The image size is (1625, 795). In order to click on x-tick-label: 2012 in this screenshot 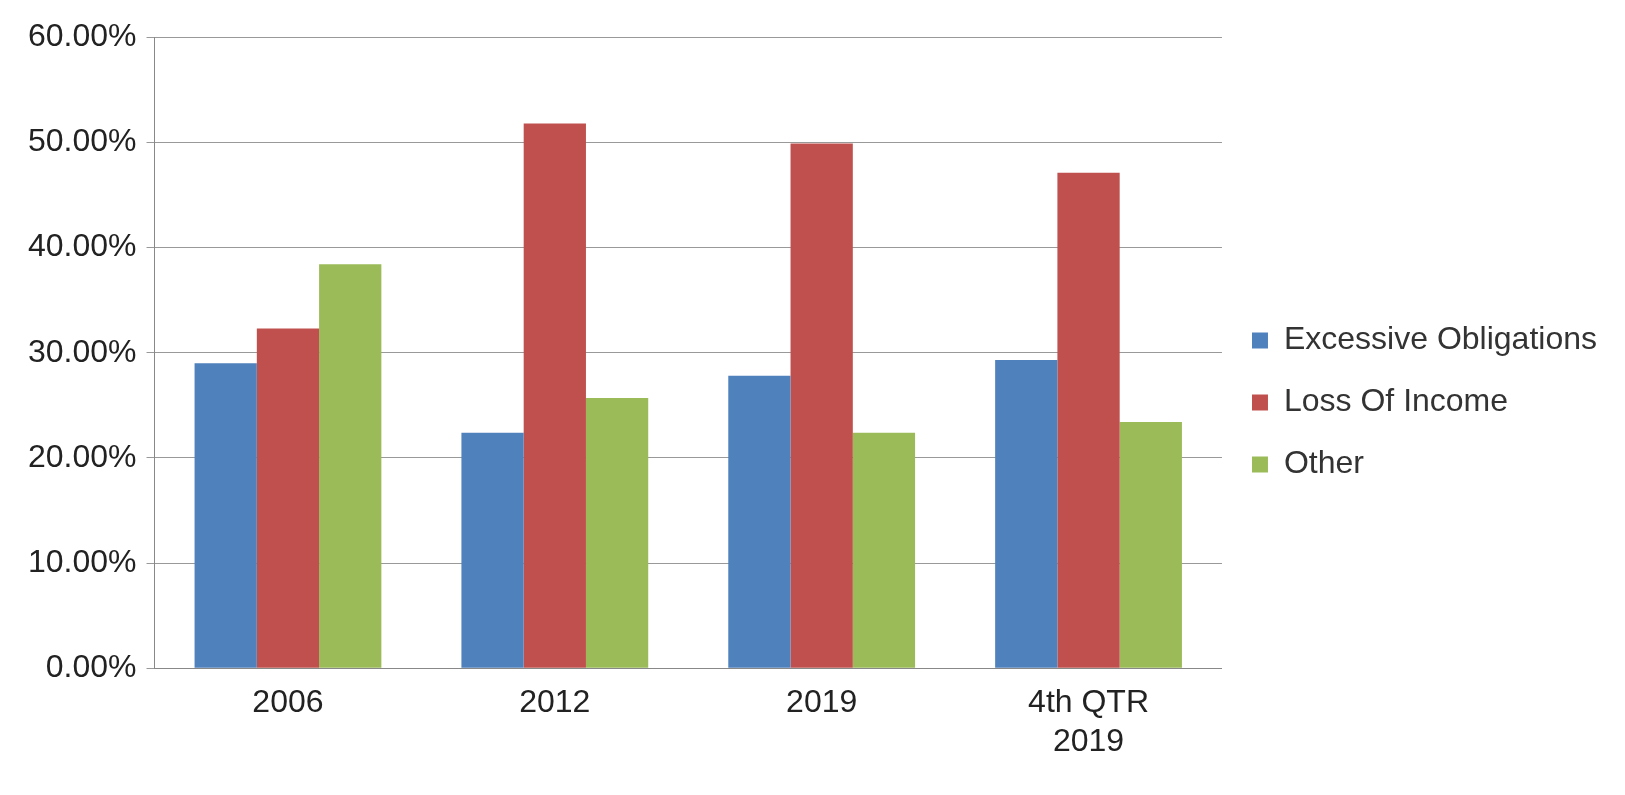, I will do `click(555, 701)`.